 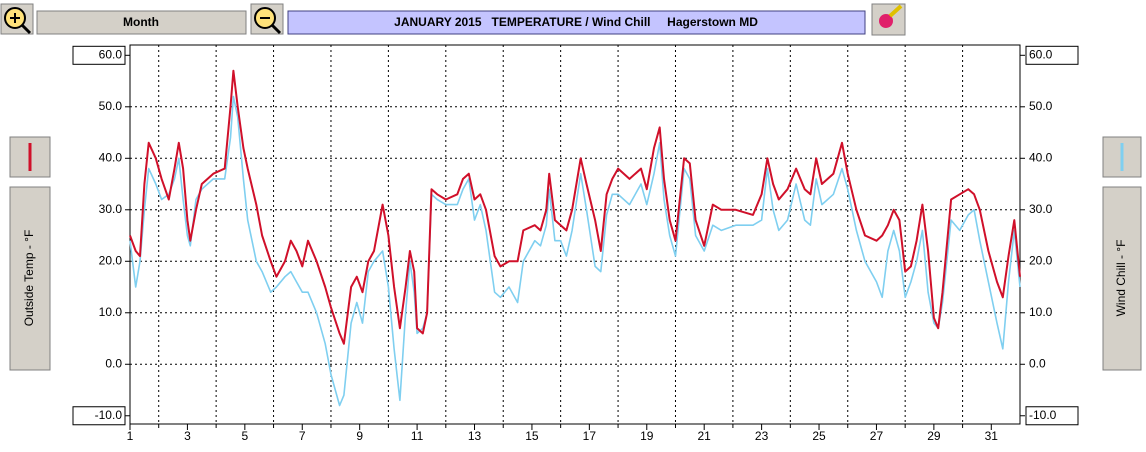 What do you see at coordinates (1041, 260) in the screenshot?
I see `y2-tick-label: 20.0` at bounding box center [1041, 260].